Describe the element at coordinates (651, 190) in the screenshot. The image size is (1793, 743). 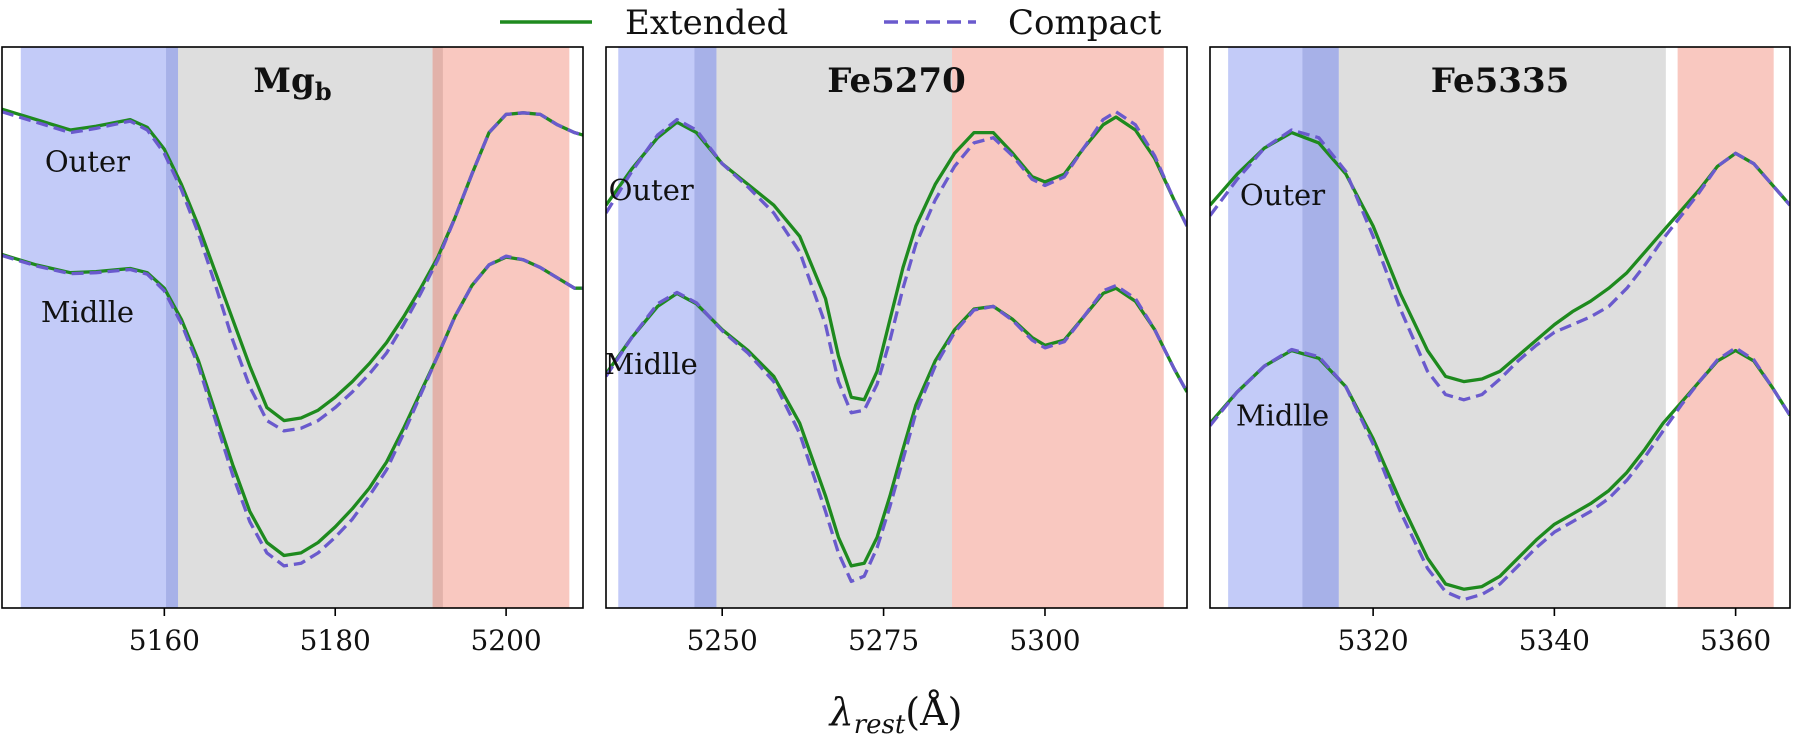
I see `fe5270-label-outer: Outer` at that location.